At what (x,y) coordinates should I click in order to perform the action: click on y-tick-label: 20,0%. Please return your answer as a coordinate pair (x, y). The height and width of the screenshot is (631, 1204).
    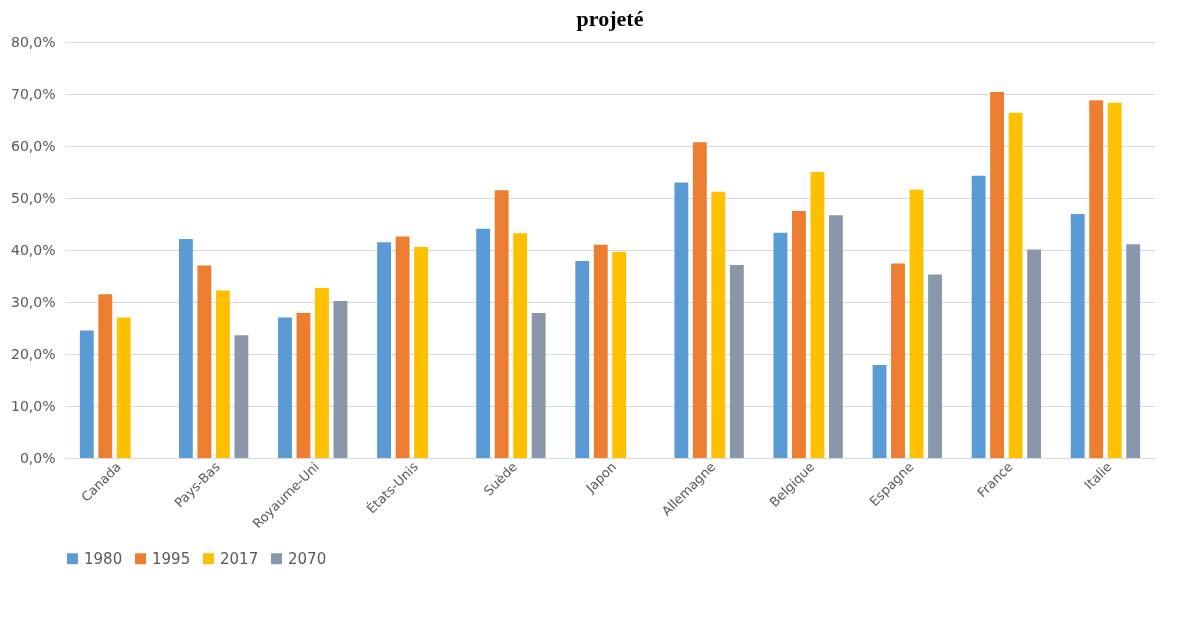
    Looking at the image, I should click on (33, 353).